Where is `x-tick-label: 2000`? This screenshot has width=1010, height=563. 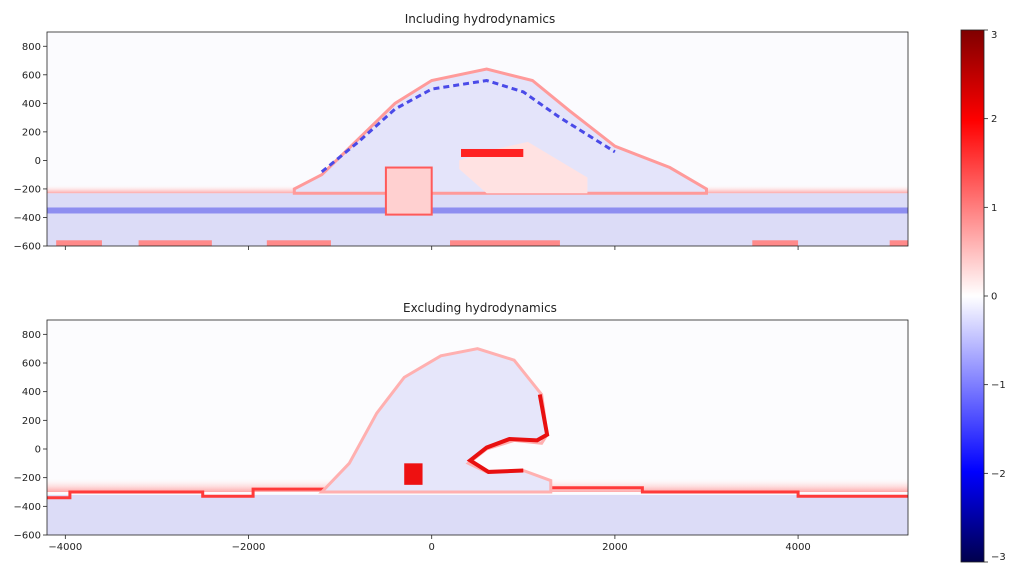
x-tick-label: 2000 is located at coordinates (614, 547).